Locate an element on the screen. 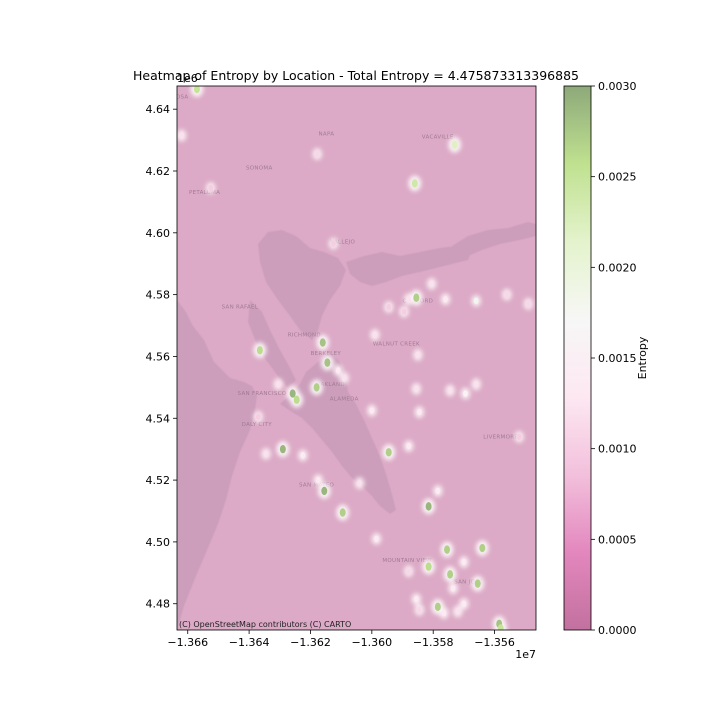 The image size is (720, 720). y-tick-label: 4.58 is located at coordinates (158, 295).